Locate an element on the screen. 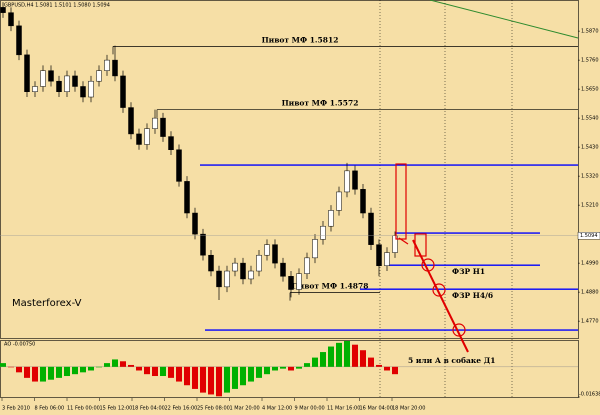 This screenshot has height=415, width=600. y-tick-label: 1.5760 is located at coordinates (590, 61).